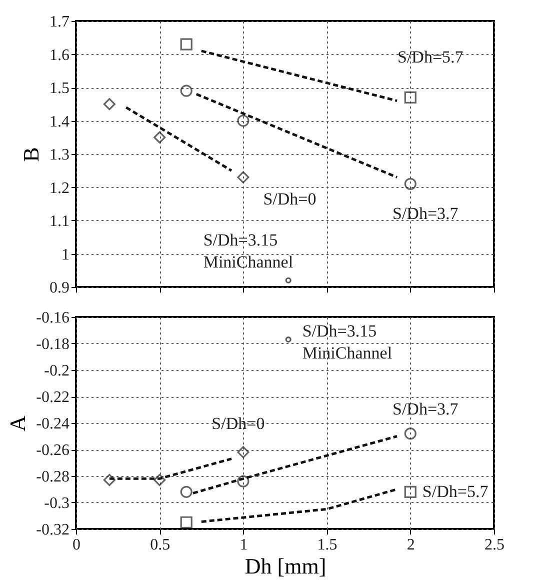 The height and width of the screenshot is (586, 535). What do you see at coordinates (31, 154) in the screenshot?
I see `y-axis-title: B` at bounding box center [31, 154].